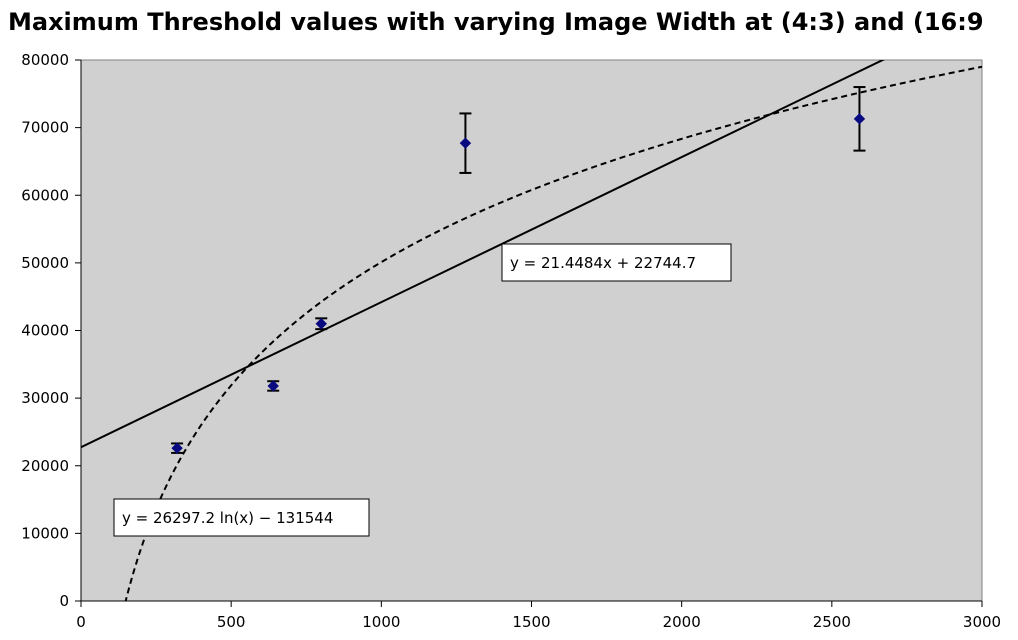  I want to click on equation-text: y = 21.4484x + 22744.7, so click(603, 263).